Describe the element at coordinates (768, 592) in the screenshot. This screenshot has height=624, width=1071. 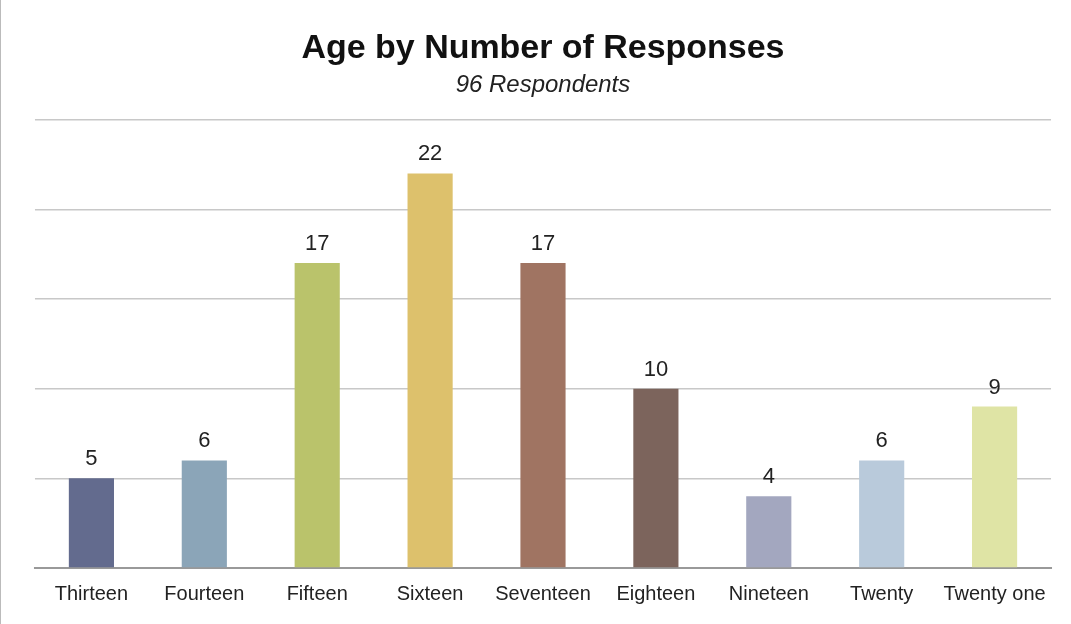
I see `x-tick-label: Nineteen` at that location.